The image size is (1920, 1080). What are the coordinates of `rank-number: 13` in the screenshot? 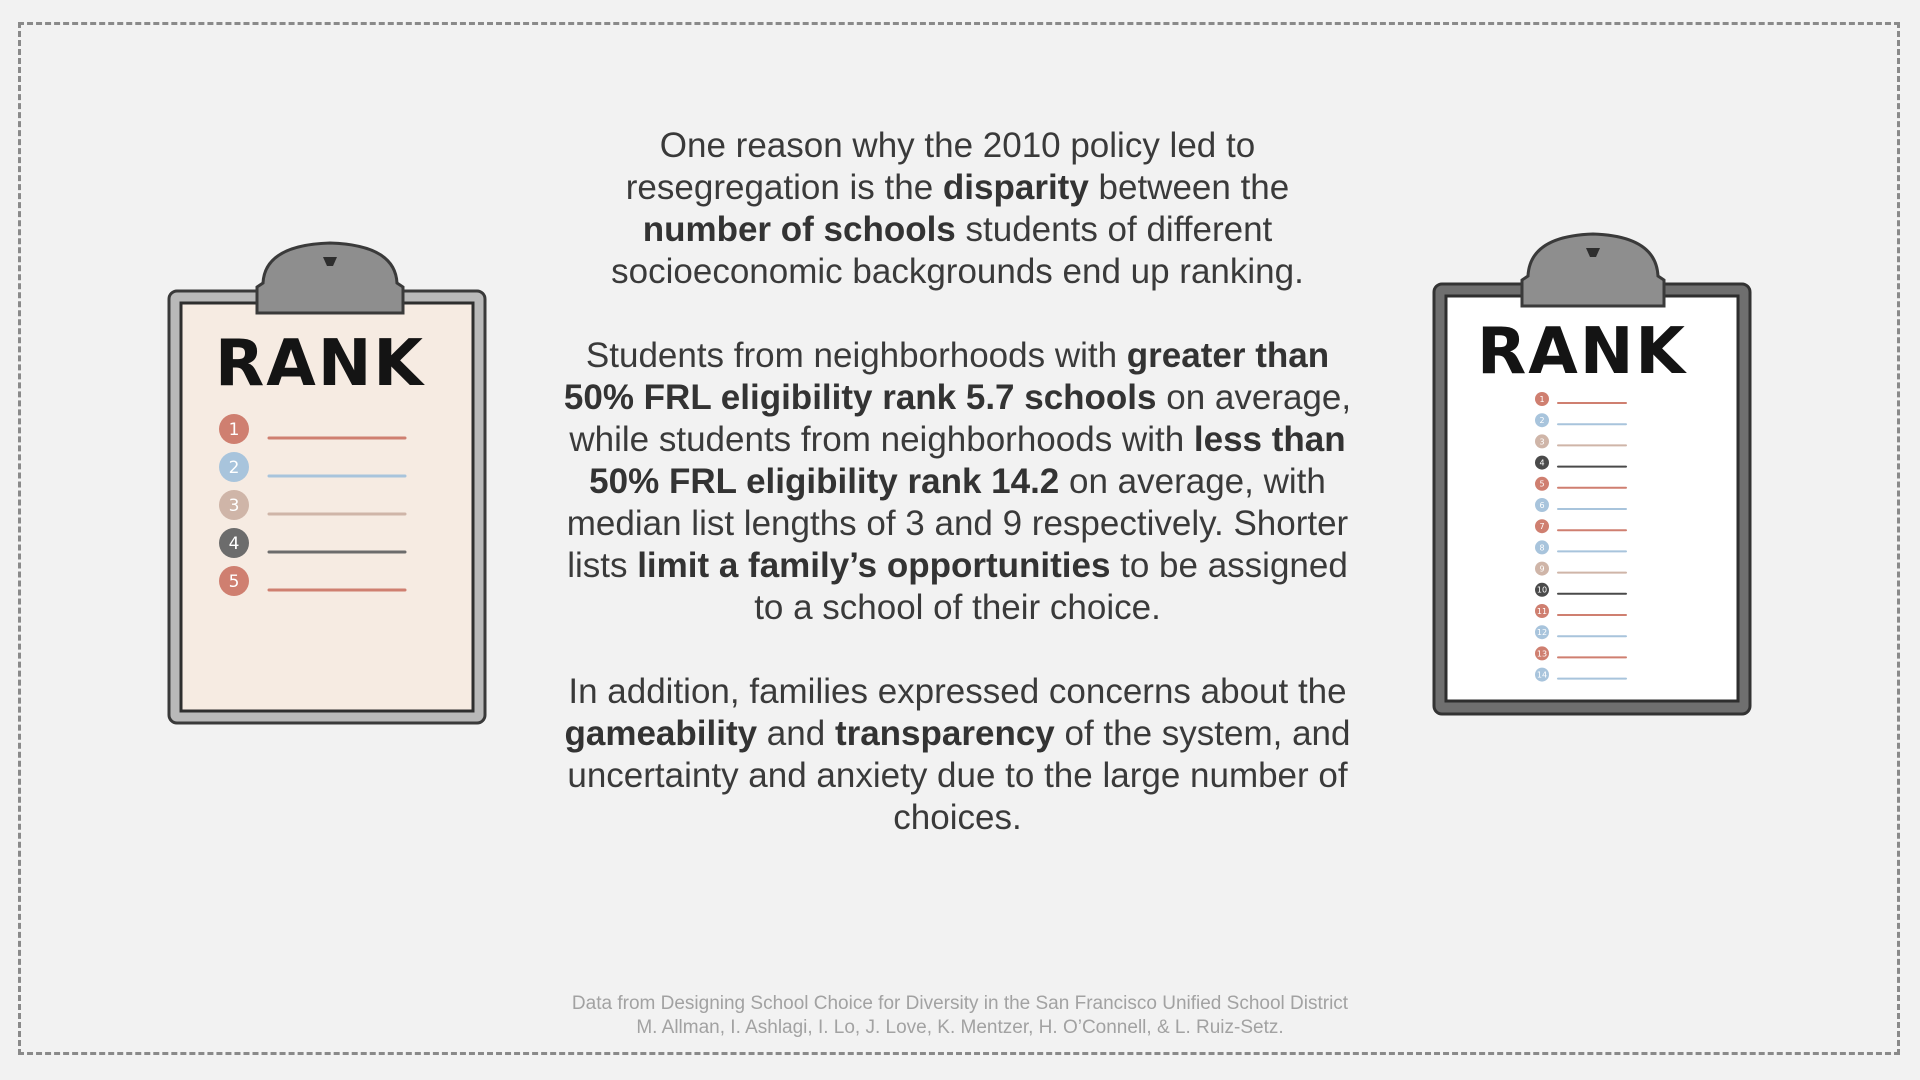 It's located at (1542, 653).